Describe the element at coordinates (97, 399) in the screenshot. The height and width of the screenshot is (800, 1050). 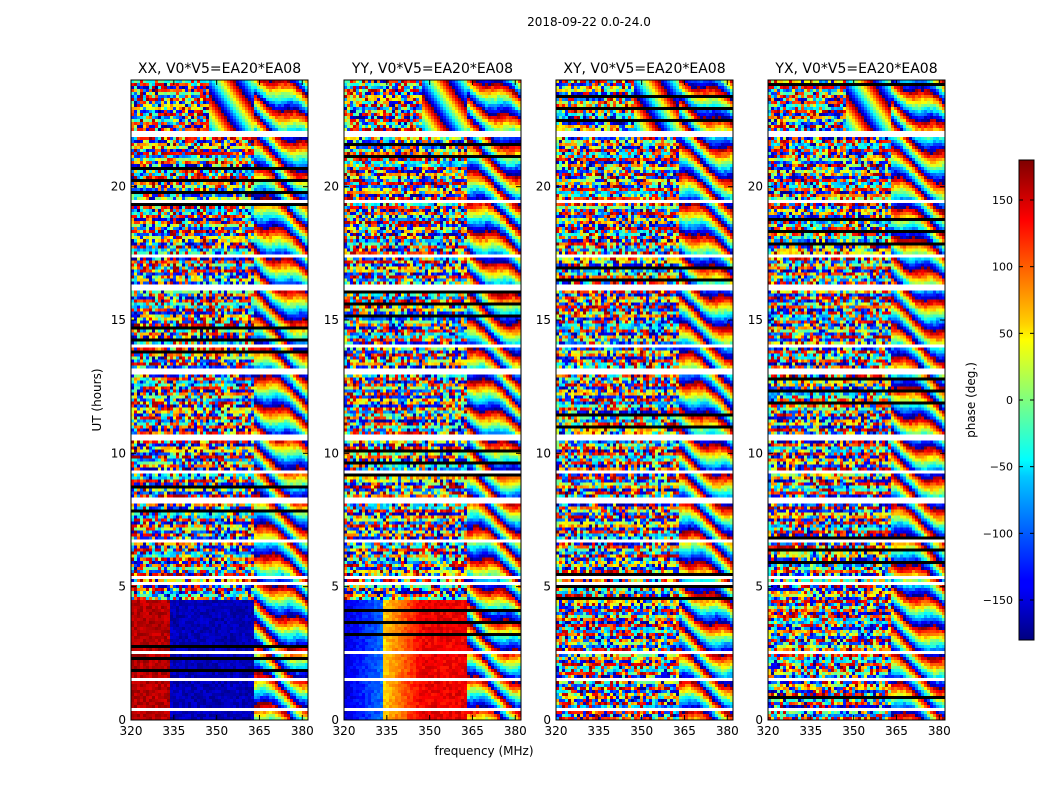
I see `y-axis-label: UT (hours)` at that location.